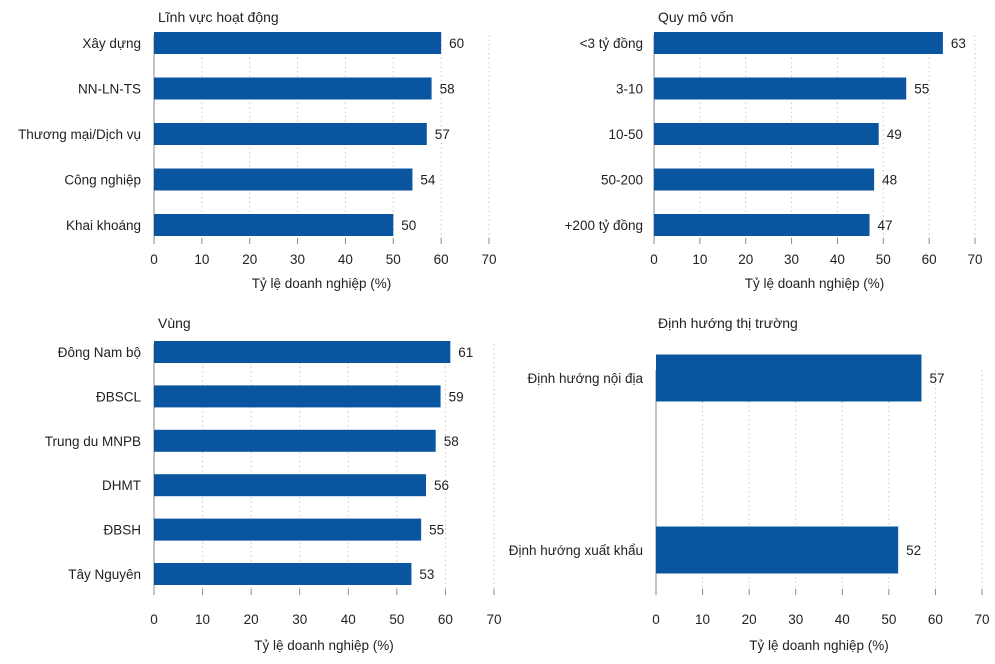 This screenshot has height=664, width=995. What do you see at coordinates (121, 485) in the screenshot?
I see `category-label: DHMT` at bounding box center [121, 485].